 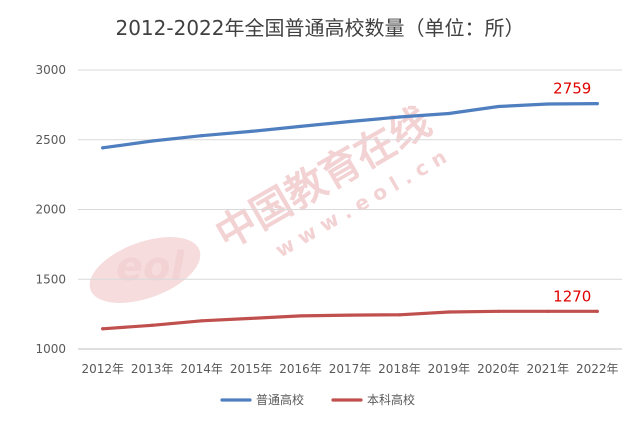 What do you see at coordinates (50, 140) in the screenshot?
I see `y-tick-label-2500: 2500` at bounding box center [50, 140].